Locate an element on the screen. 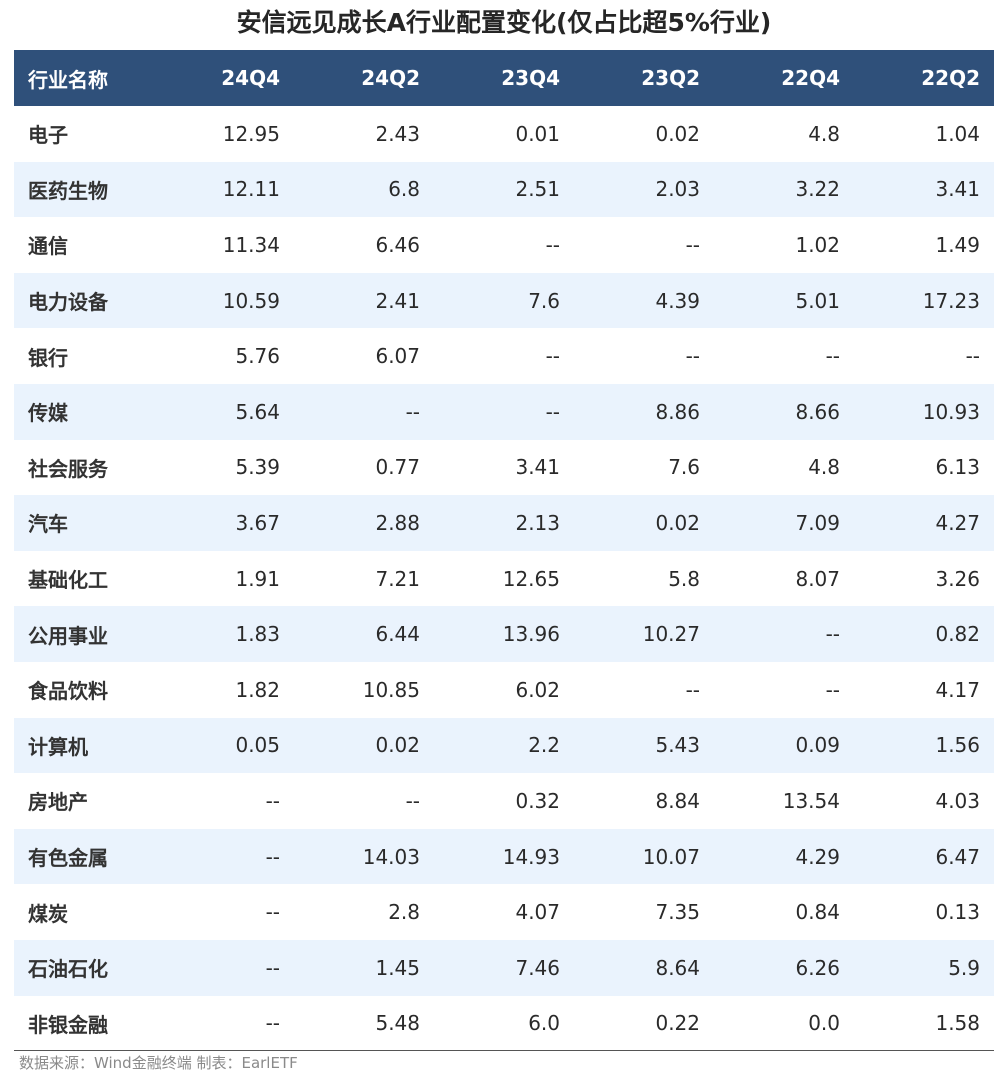 This screenshot has width=1008, height=1082. value-cell: 6.07 is located at coordinates (397, 356).